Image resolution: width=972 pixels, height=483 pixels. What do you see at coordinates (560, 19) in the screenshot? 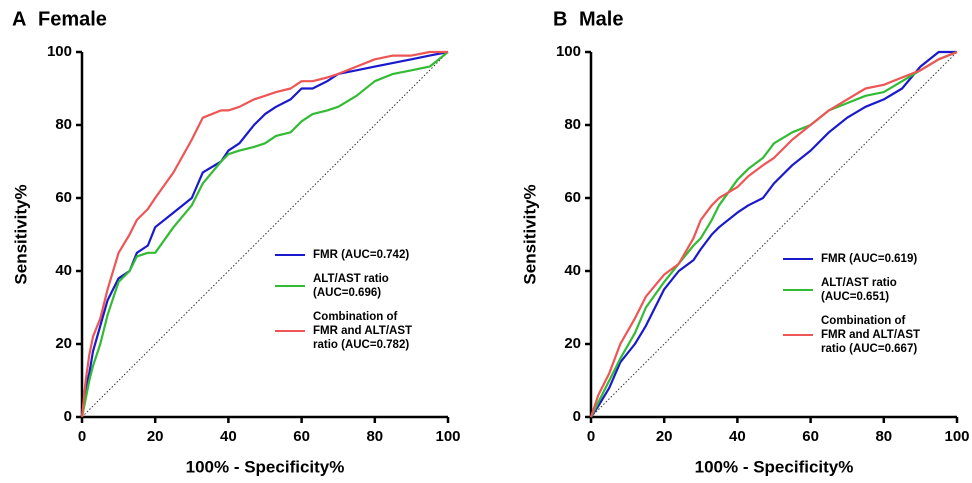
I see `panel-label: B` at bounding box center [560, 19].